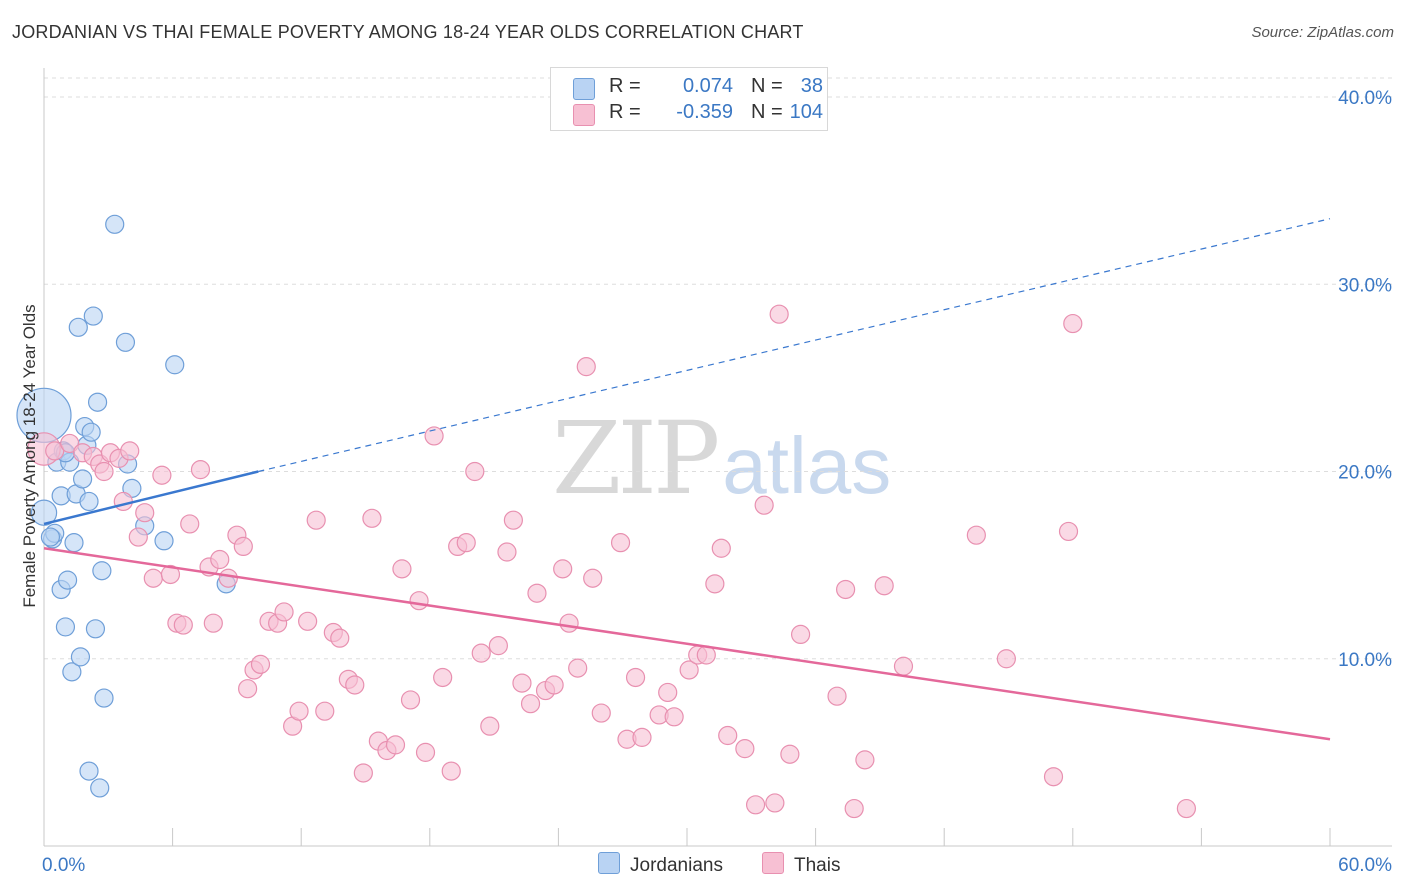 This screenshot has height=892, width=1406. Describe the element at coordinates (584, 115) in the screenshot. I see `thais-swatch` at that location.